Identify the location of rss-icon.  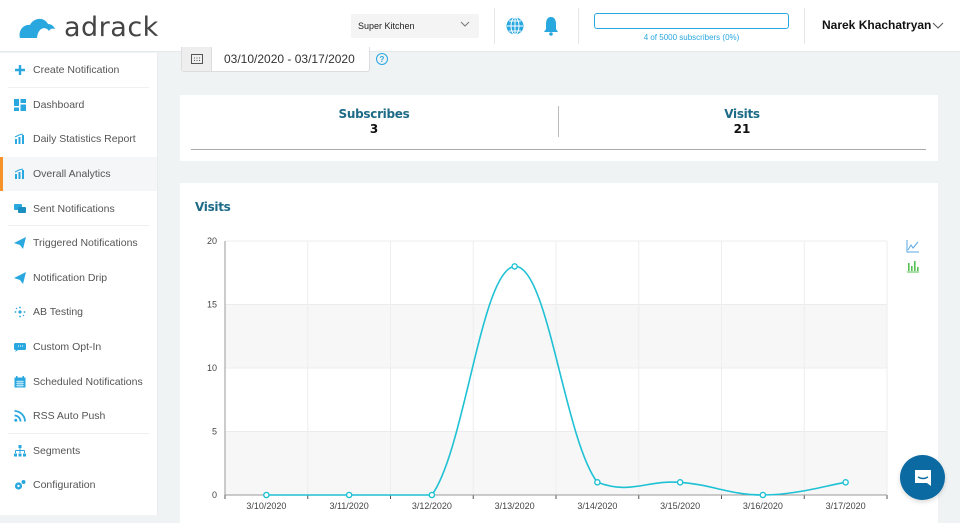
(20, 416).